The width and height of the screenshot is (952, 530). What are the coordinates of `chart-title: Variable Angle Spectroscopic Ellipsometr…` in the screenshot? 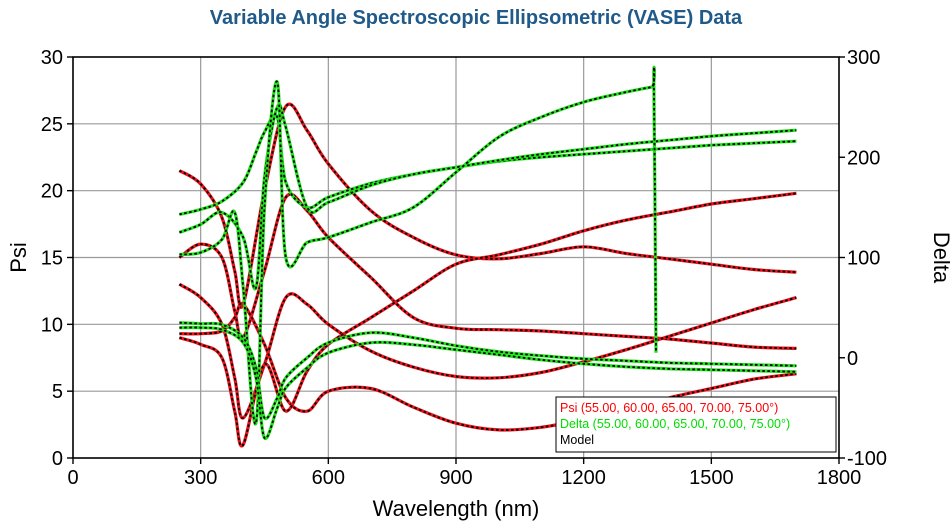 It's located at (476, 18).